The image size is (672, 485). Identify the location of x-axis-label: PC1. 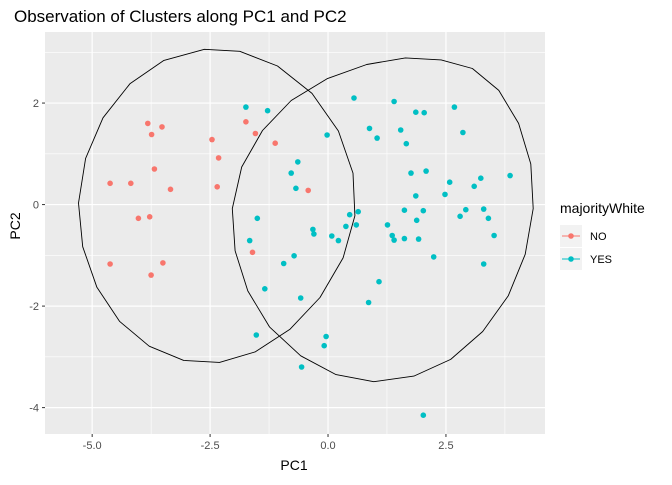
(293, 465).